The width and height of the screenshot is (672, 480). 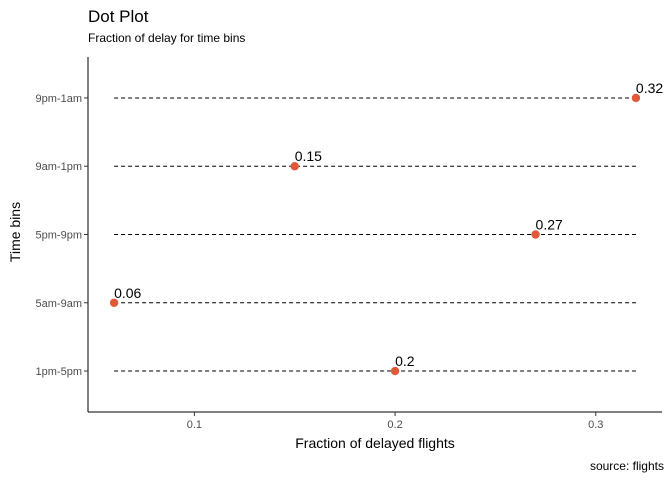 I want to click on data-label: 0.32, so click(x=649, y=88).